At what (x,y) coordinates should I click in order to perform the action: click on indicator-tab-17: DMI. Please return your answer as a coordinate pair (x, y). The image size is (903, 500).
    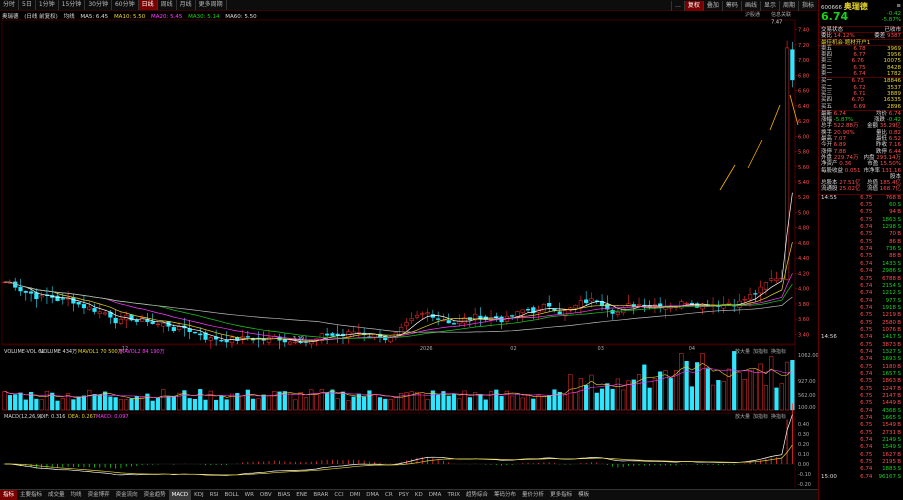
    Looking at the image, I should click on (355, 495).